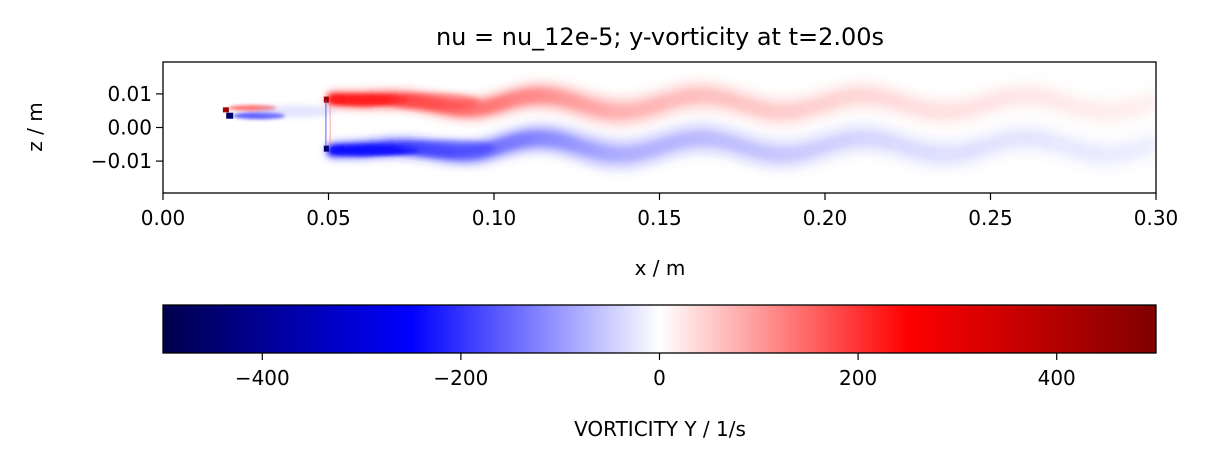 This screenshot has height=461, width=1206. Describe the element at coordinates (447, 148) in the screenshot. I see `lower-near-wake-tail` at that location.